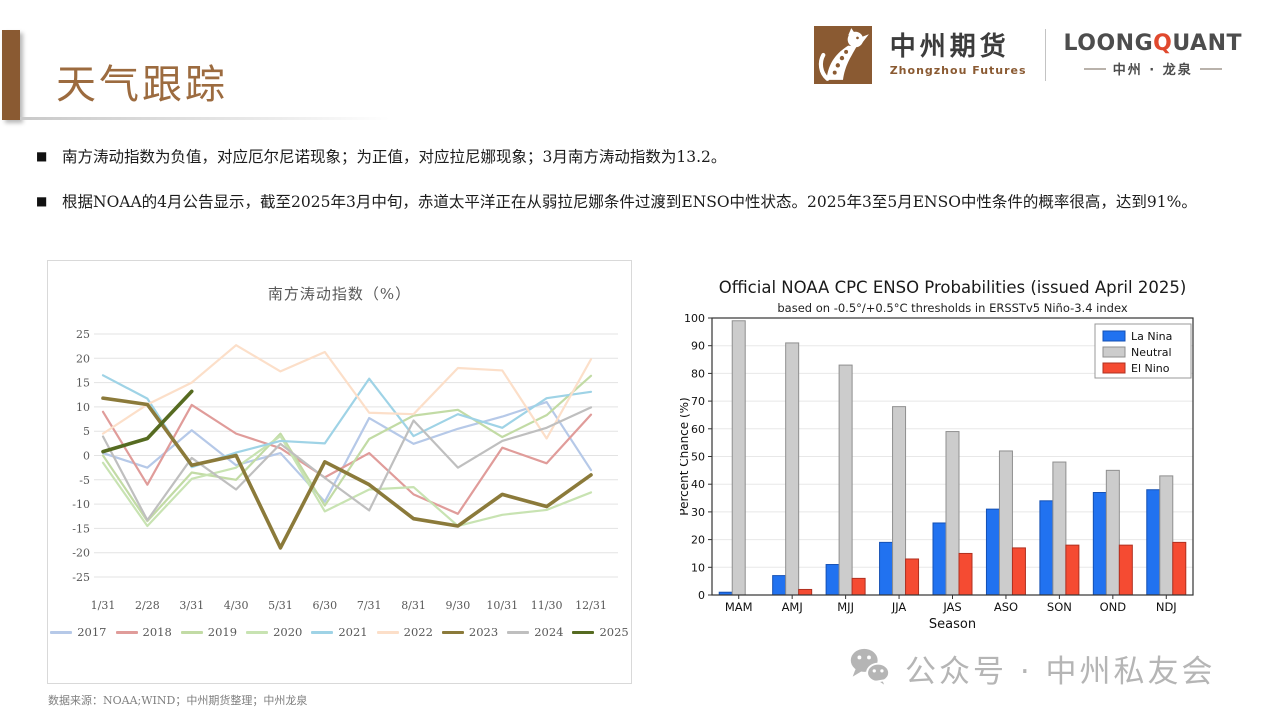 This screenshot has width=1280, height=720. What do you see at coordinates (949, 47) in the screenshot?
I see `logo1-cn: 中州期货` at bounding box center [949, 47].